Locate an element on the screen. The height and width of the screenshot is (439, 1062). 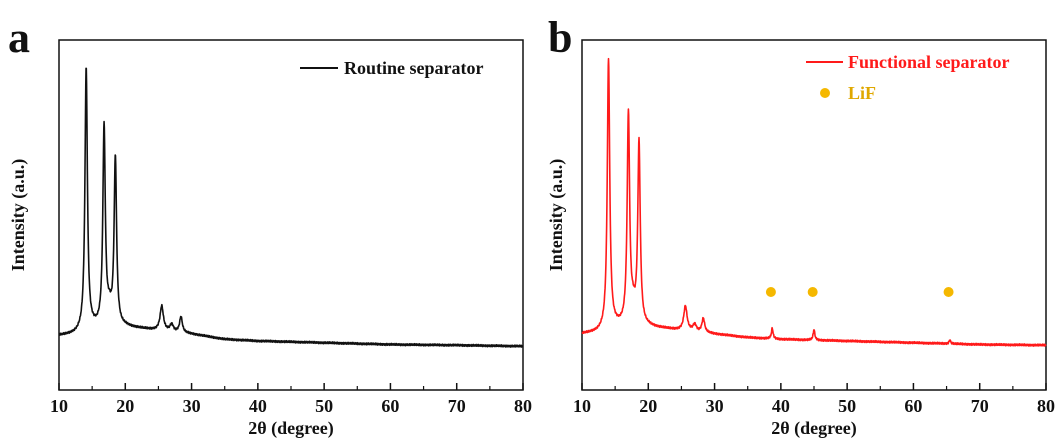
panel-b-legend-label: Functional separator is located at coordinates (929, 62).